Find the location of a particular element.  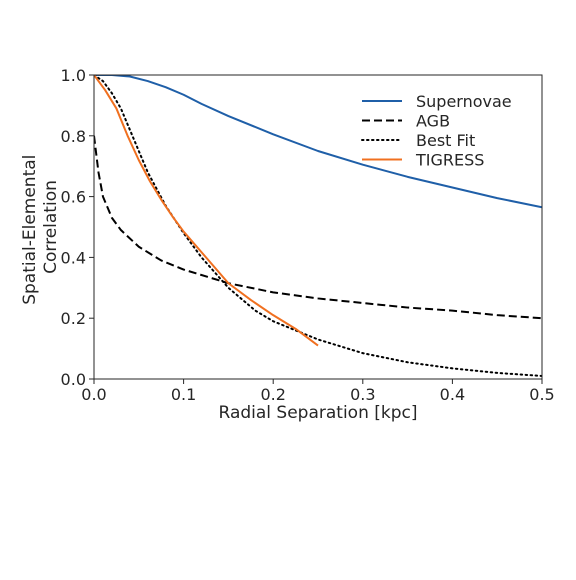

legend-label: Supernovae is located at coordinates (464, 101).